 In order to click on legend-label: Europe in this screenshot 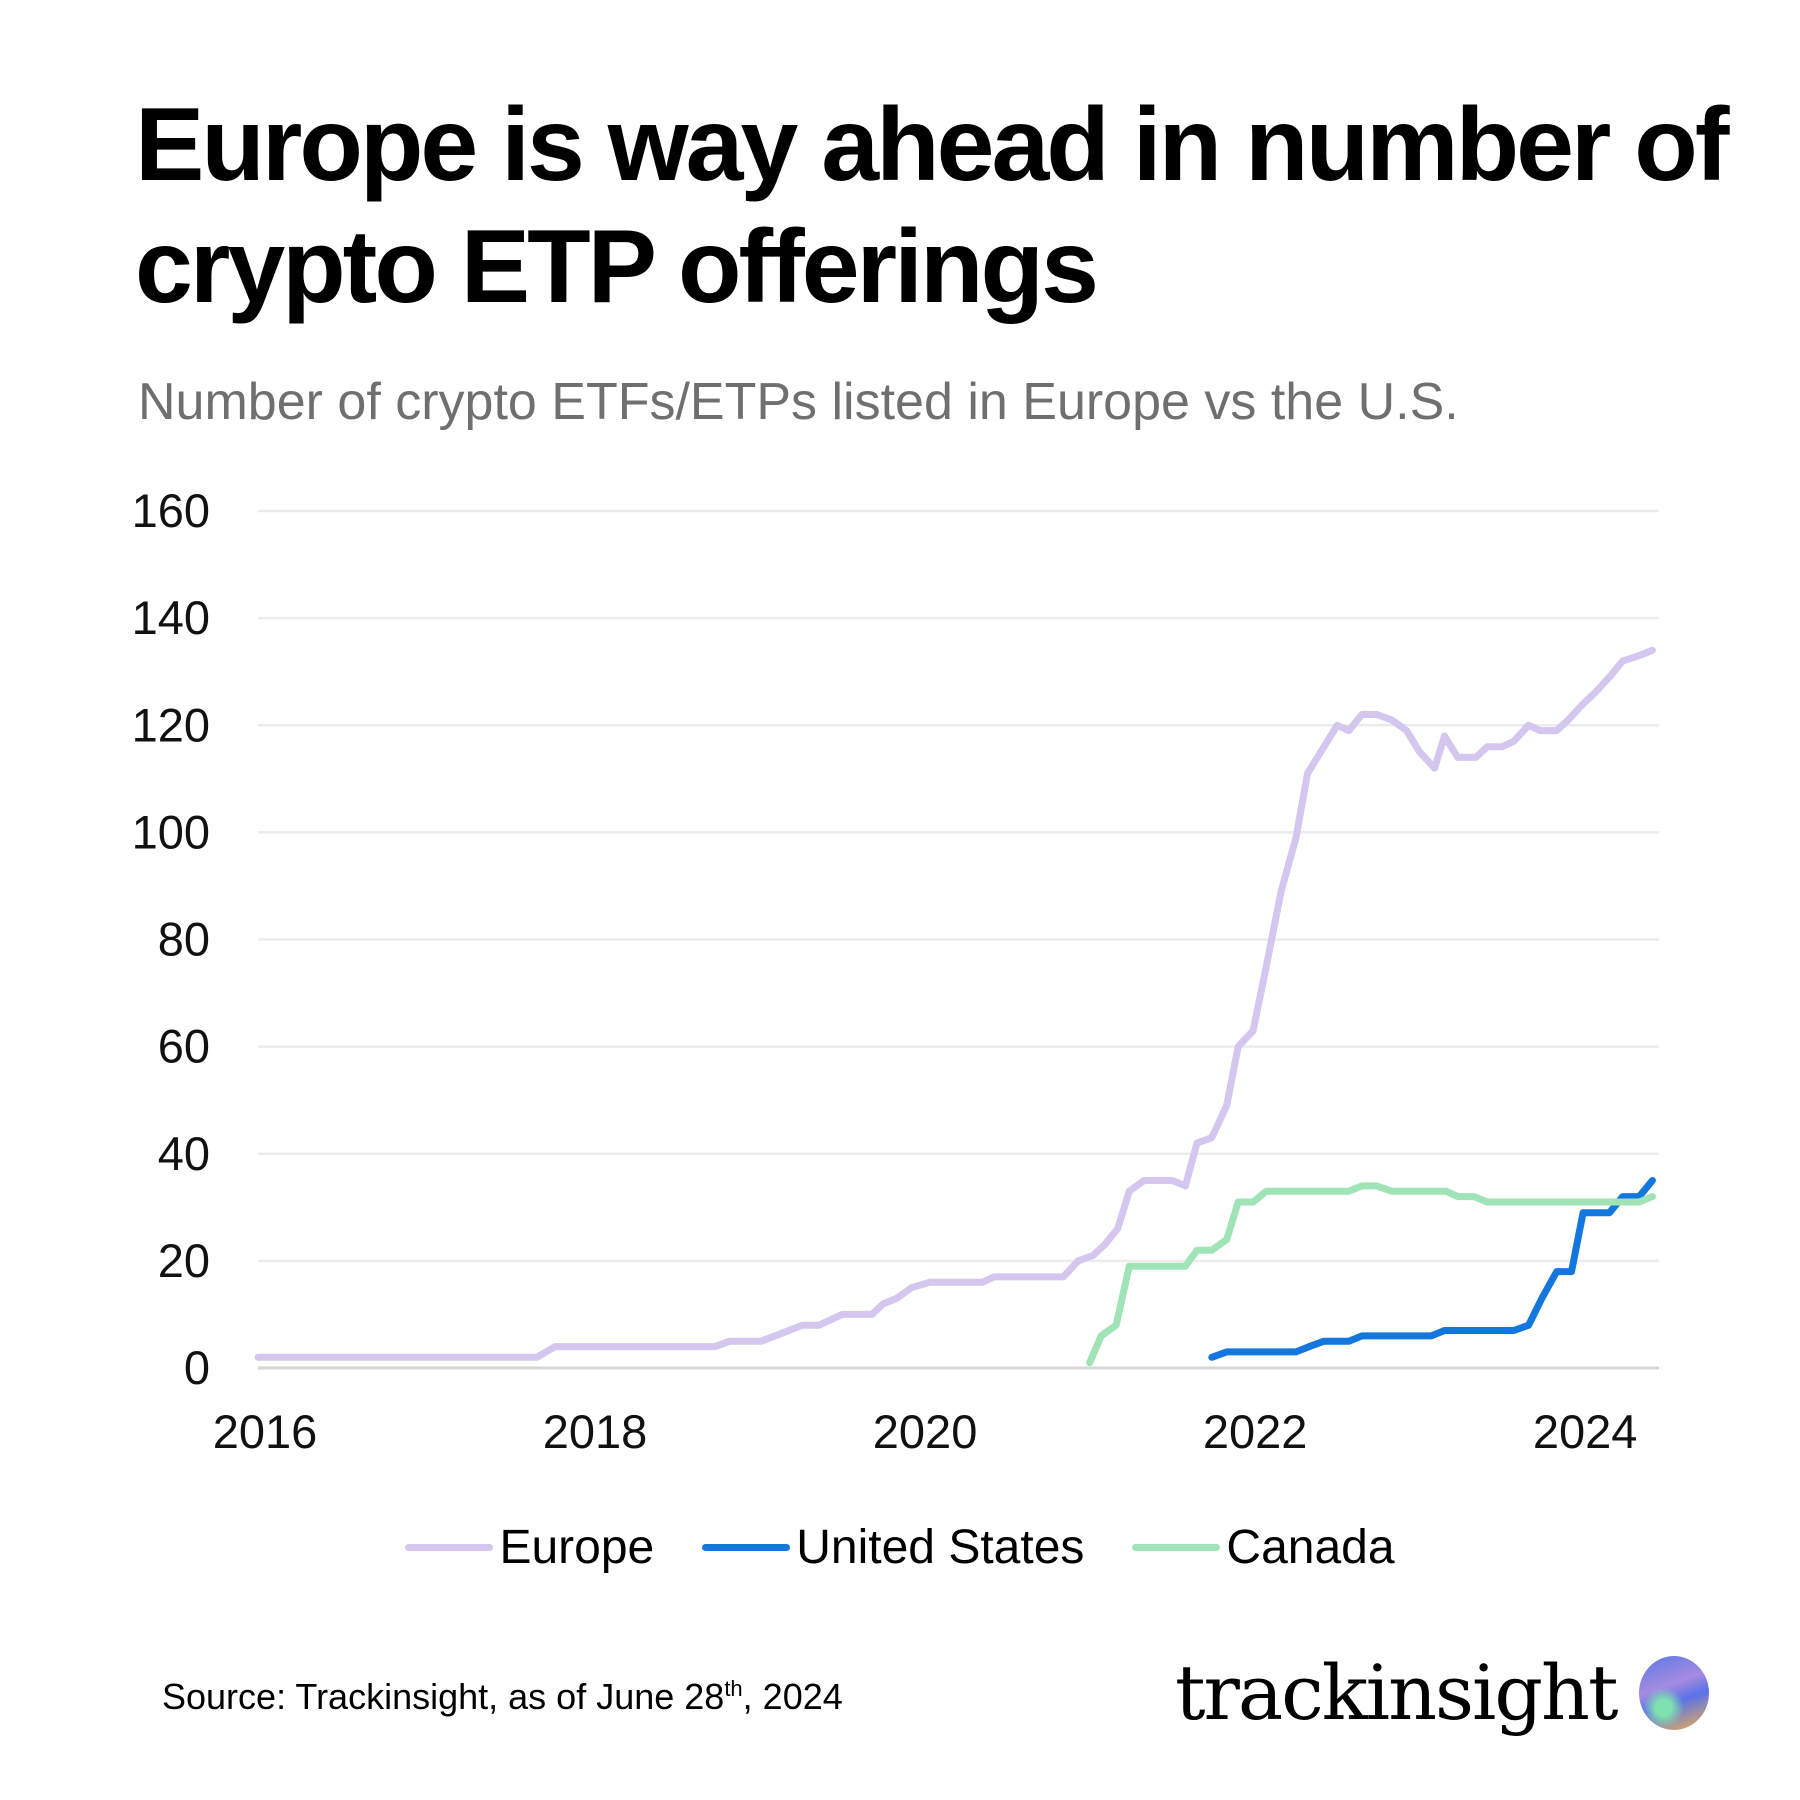, I will do `click(577, 1547)`.